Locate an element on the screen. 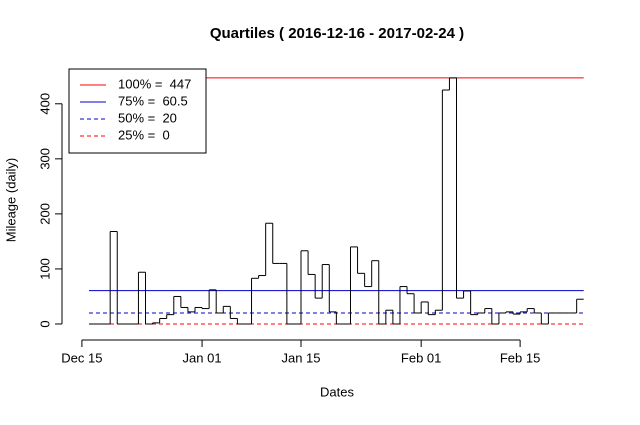  x-tick-label: Dec 15 is located at coordinates (81, 357).